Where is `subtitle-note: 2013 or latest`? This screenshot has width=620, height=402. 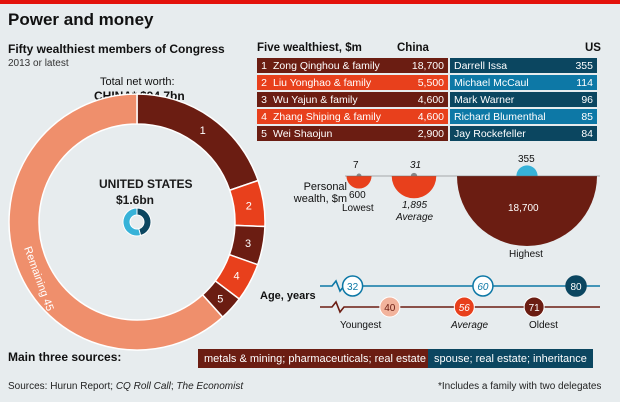 subtitle-note: 2013 or latest is located at coordinates (38, 63).